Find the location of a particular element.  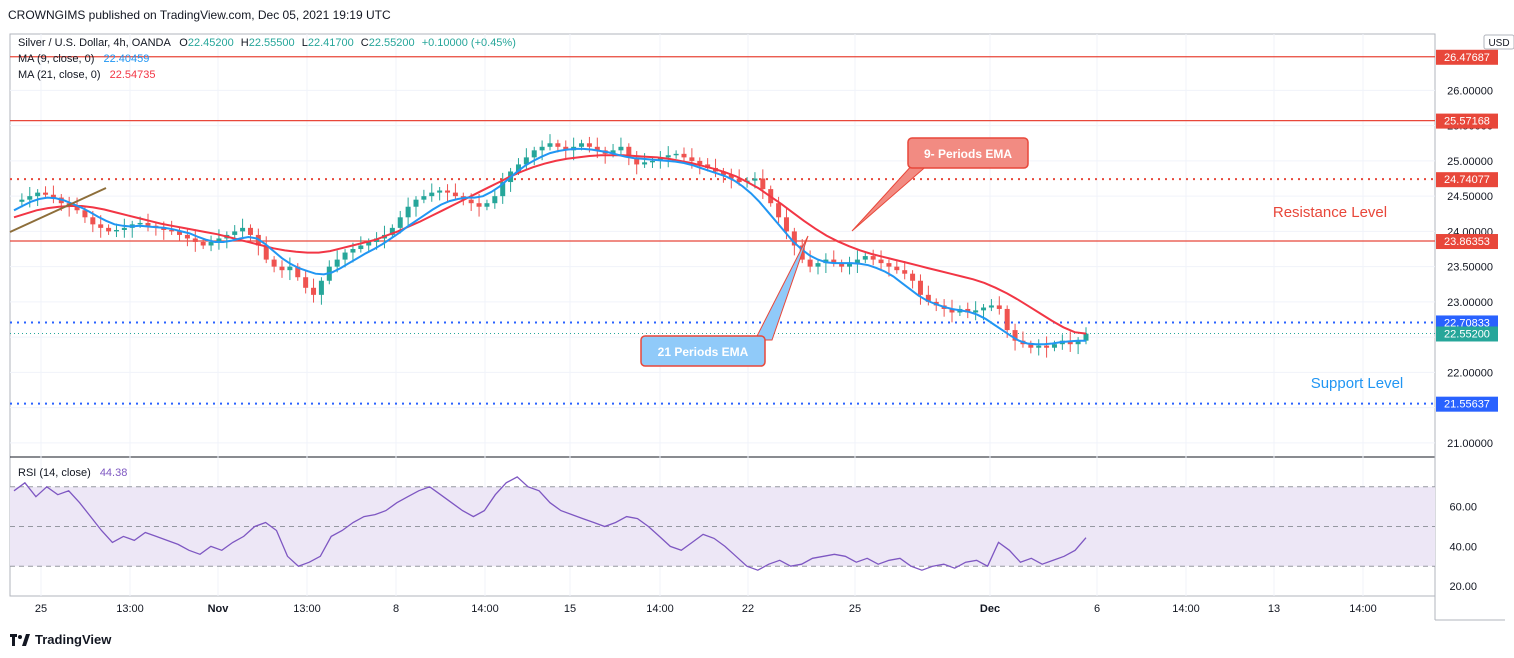

resistance-dotted-badge is located at coordinates (1467, 180).